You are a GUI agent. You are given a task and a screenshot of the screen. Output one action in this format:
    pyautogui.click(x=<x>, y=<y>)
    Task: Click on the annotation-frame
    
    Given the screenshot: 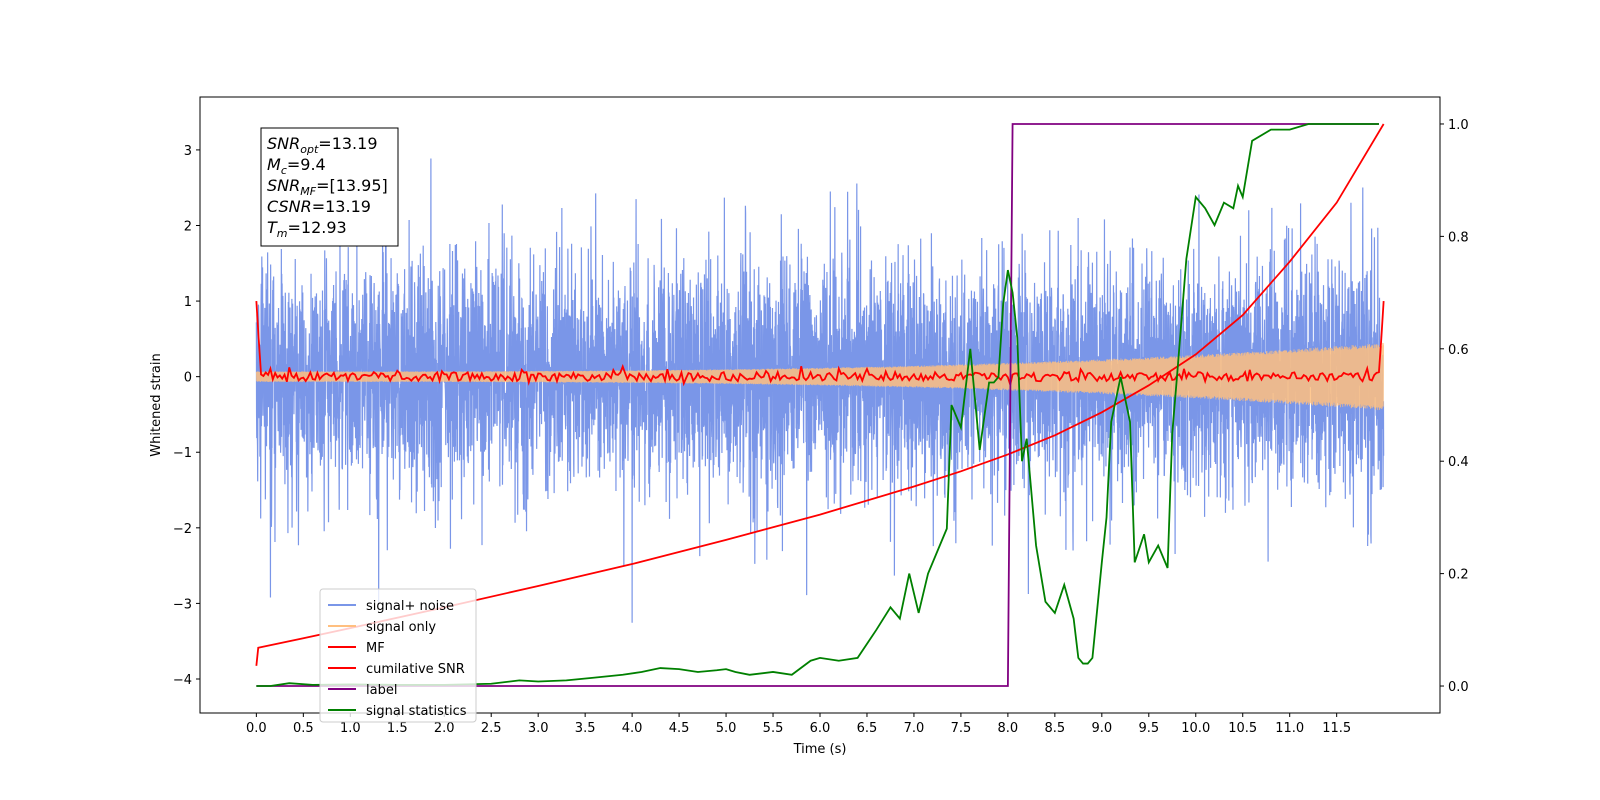 What is the action you would take?
    pyautogui.click(x=329, y=187)
    